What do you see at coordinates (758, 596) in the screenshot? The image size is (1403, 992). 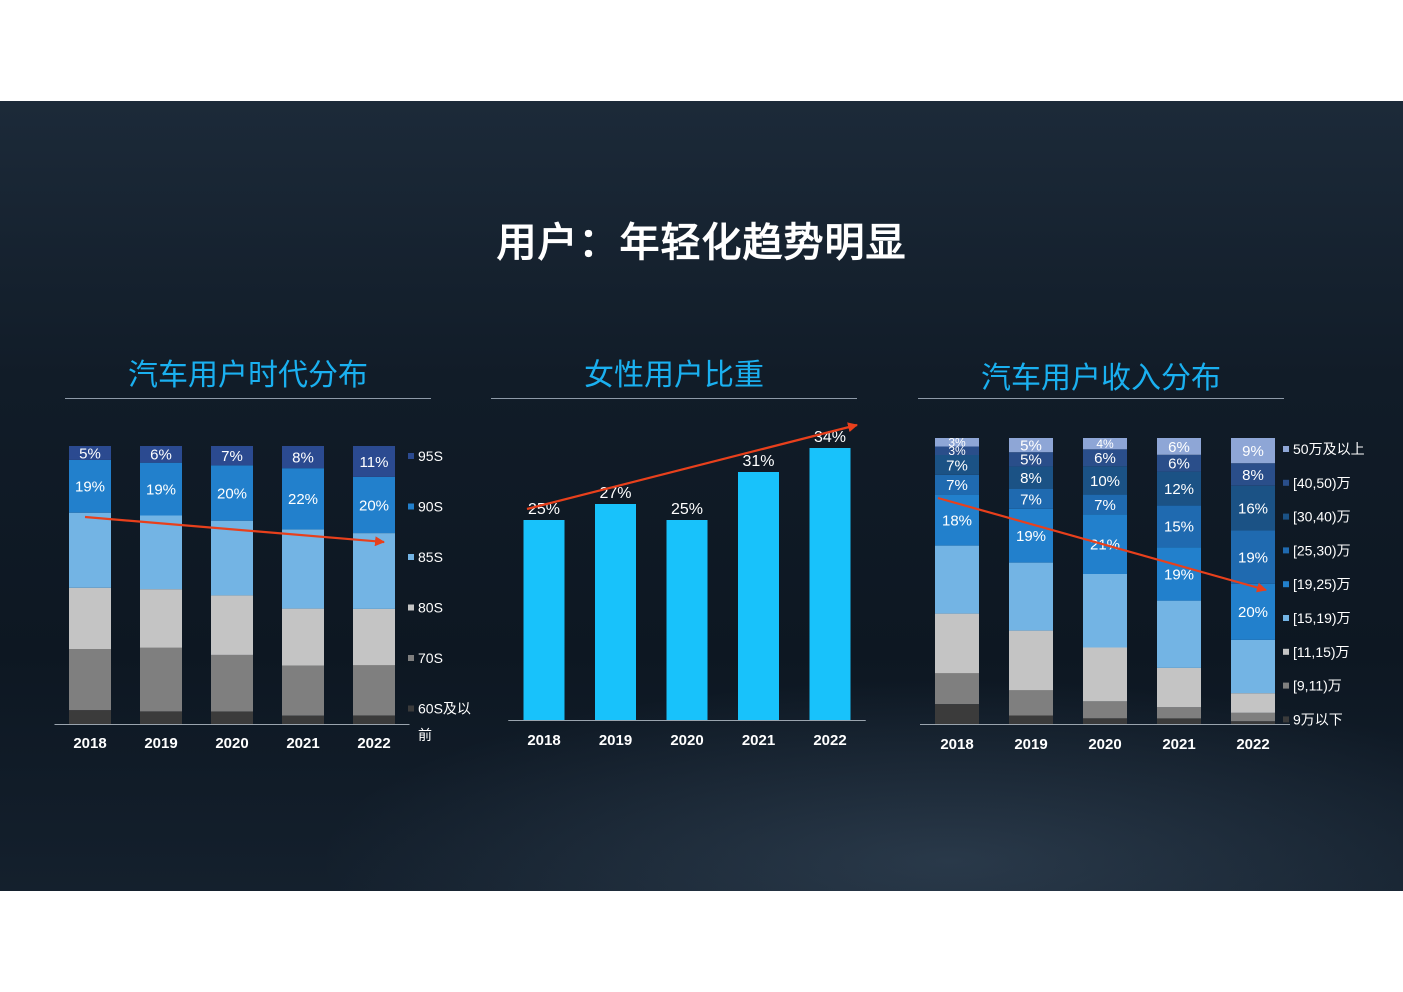 I see `chart1-bar-2021` at bounding box center [758, 596].